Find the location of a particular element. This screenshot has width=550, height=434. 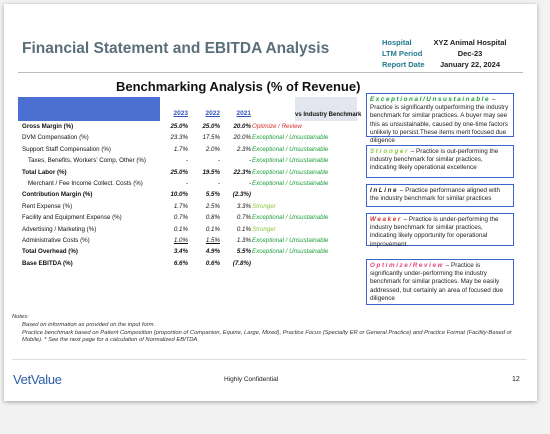

row-label: Rent Expense (%) is located at coordinates (47, 206).